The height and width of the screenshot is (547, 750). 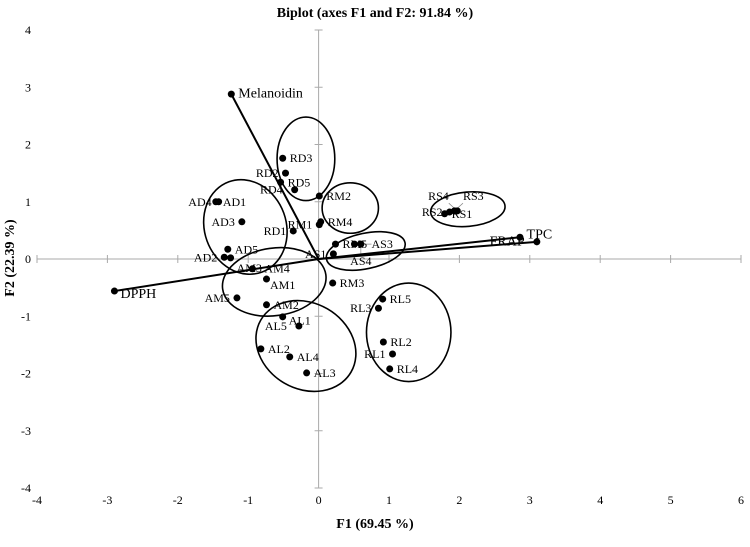 What do you see at coordinates (26, 316) in the screenshot?
I see `y-tick-label: -1` at bounding box center [26, 316].